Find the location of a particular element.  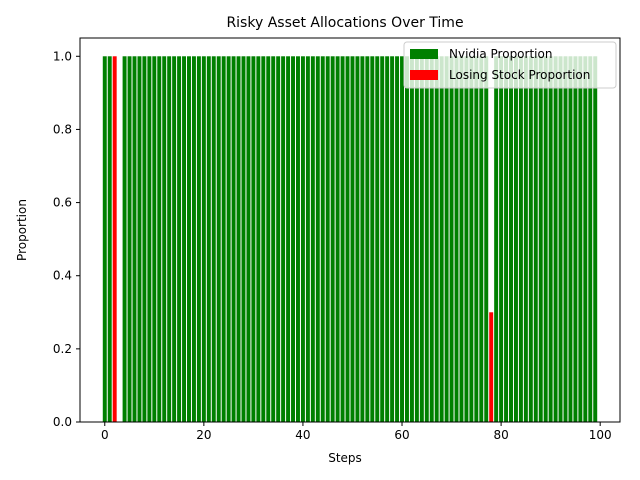

y-tick-label: 0.4 is located at coordinates (62, 276).